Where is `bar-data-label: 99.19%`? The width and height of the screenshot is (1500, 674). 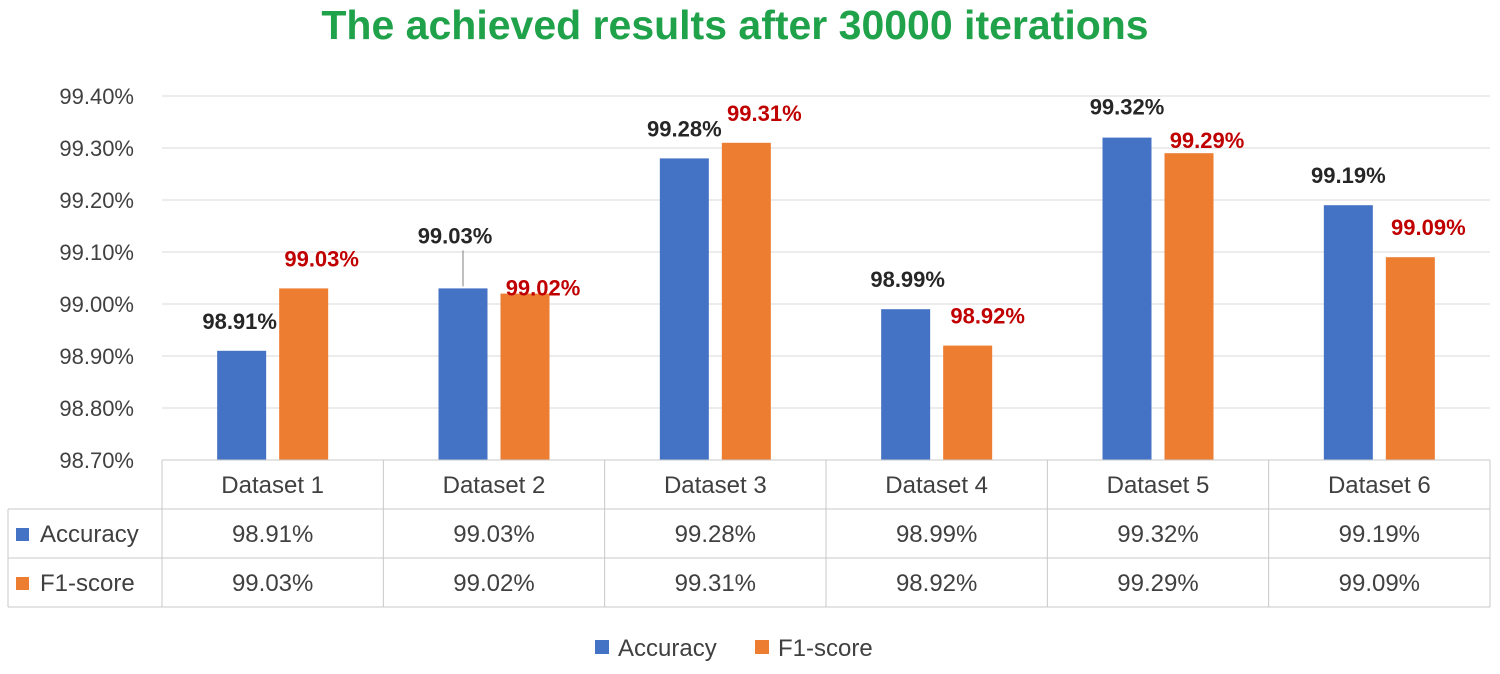
bar-data-label: 99.19% is located at coordinates (1348, 175).